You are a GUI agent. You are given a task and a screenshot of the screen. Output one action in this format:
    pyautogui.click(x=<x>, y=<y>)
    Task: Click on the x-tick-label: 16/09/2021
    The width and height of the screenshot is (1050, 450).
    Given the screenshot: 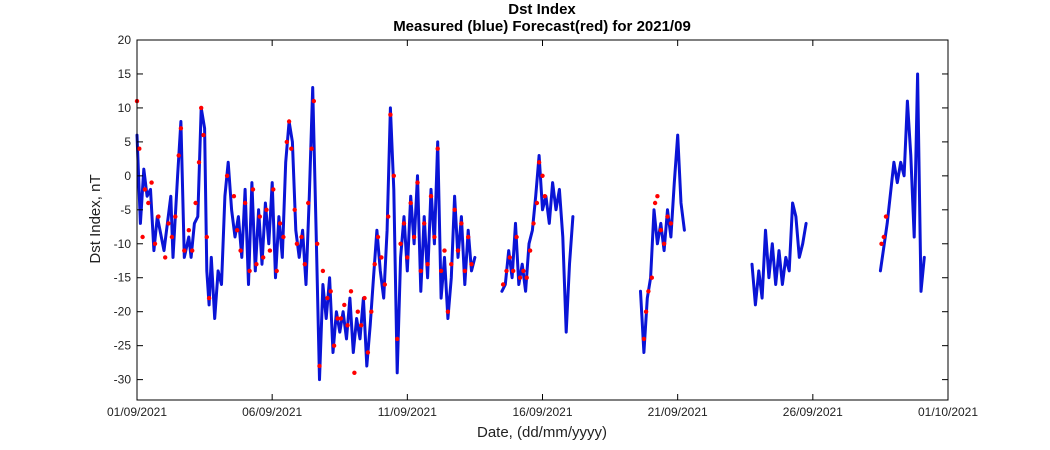 What is the action you would take?
    pyautogui.click(x=542, y=412)
    